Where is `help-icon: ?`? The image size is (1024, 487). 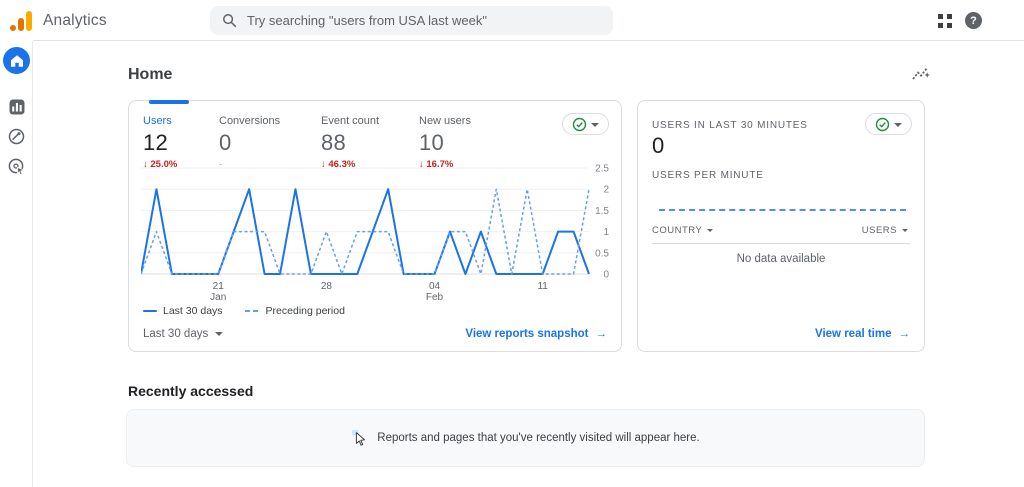
help-icon: ? is located at coordinates (973, 20).